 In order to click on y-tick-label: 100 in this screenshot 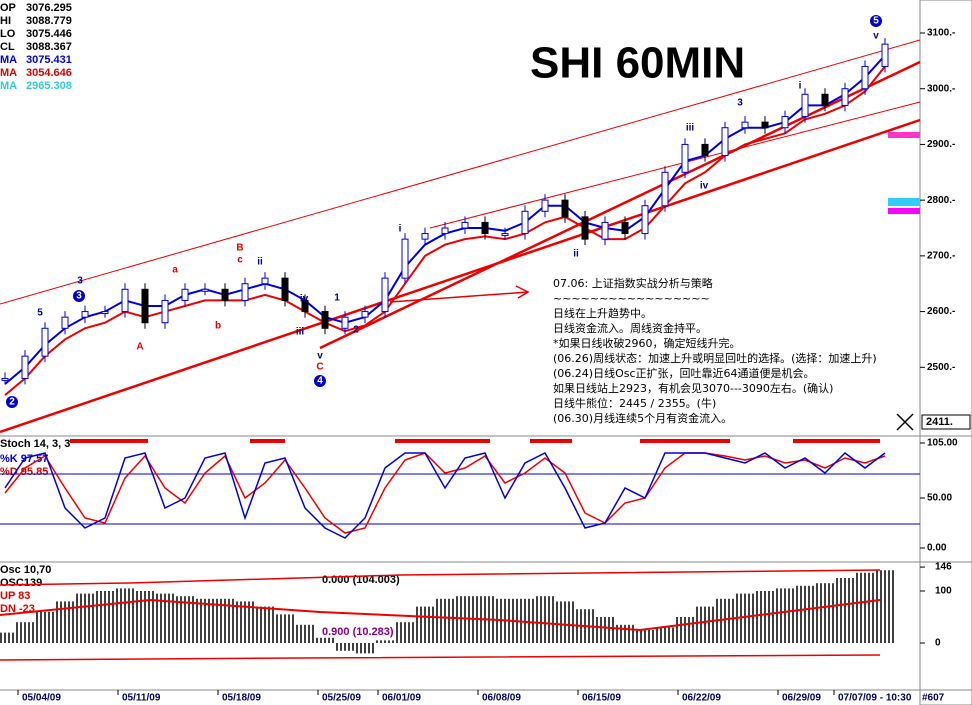, I will do `click(943, 591)`.